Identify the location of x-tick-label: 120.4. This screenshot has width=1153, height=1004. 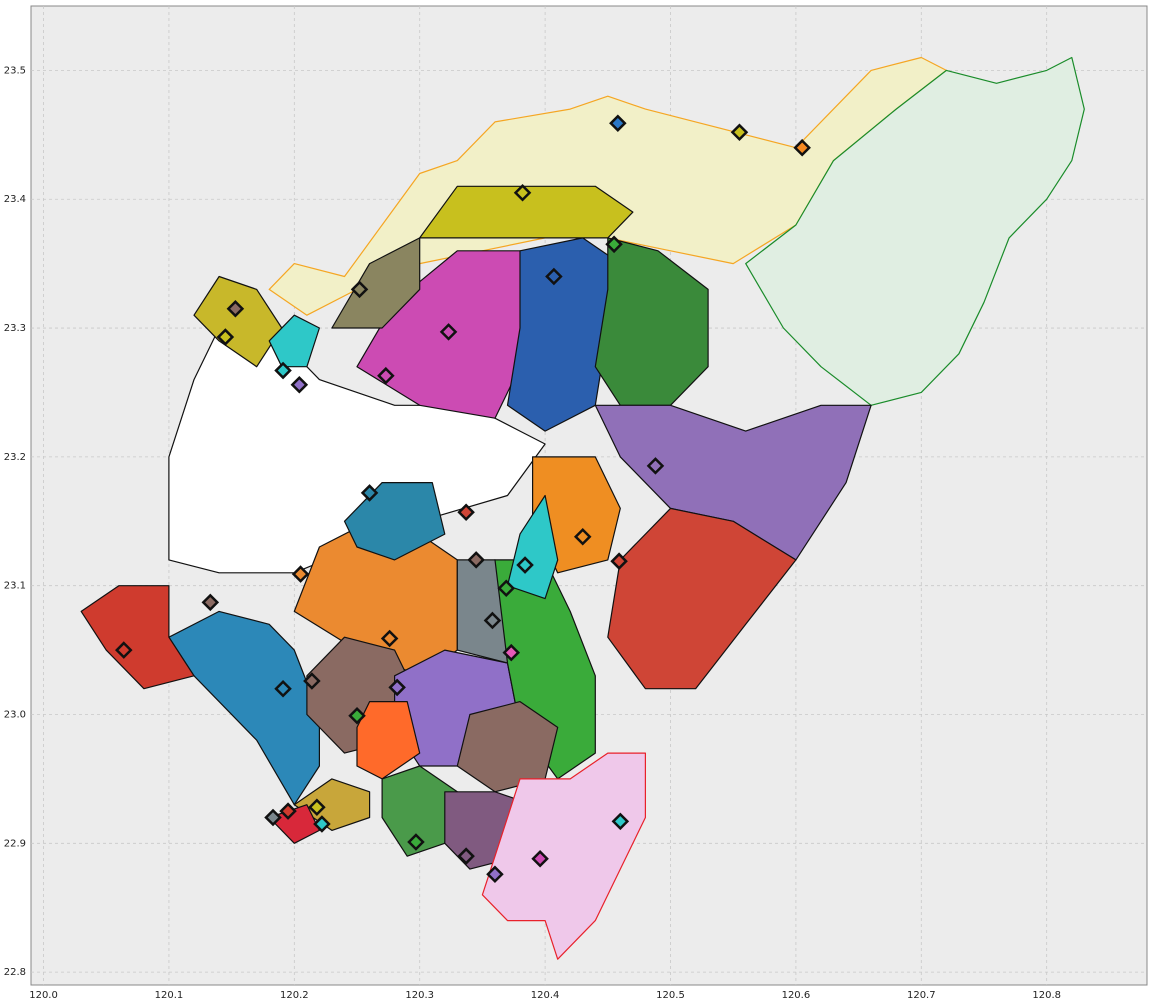
(545, 995).